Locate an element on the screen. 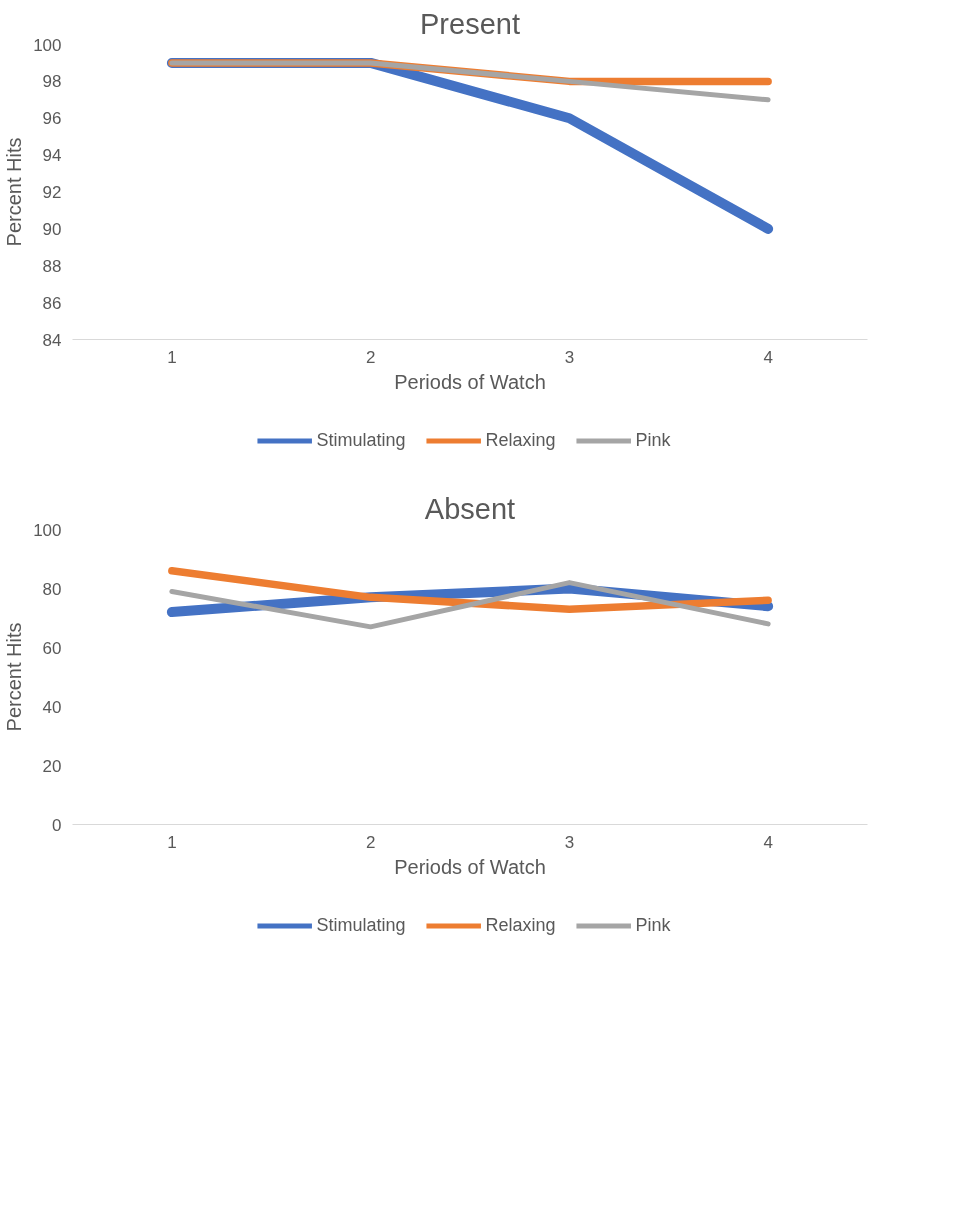 Image resolution: width=960 pixels, height=1211 pixels. y-tick-label: 40 is located at coordinates (52, 707).